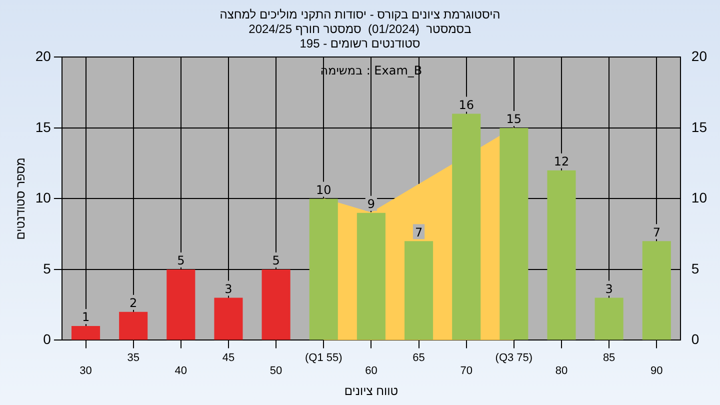 The height and width of the screenshot is (405, 720). I want to click on data-label: 10, so click(324, 189).